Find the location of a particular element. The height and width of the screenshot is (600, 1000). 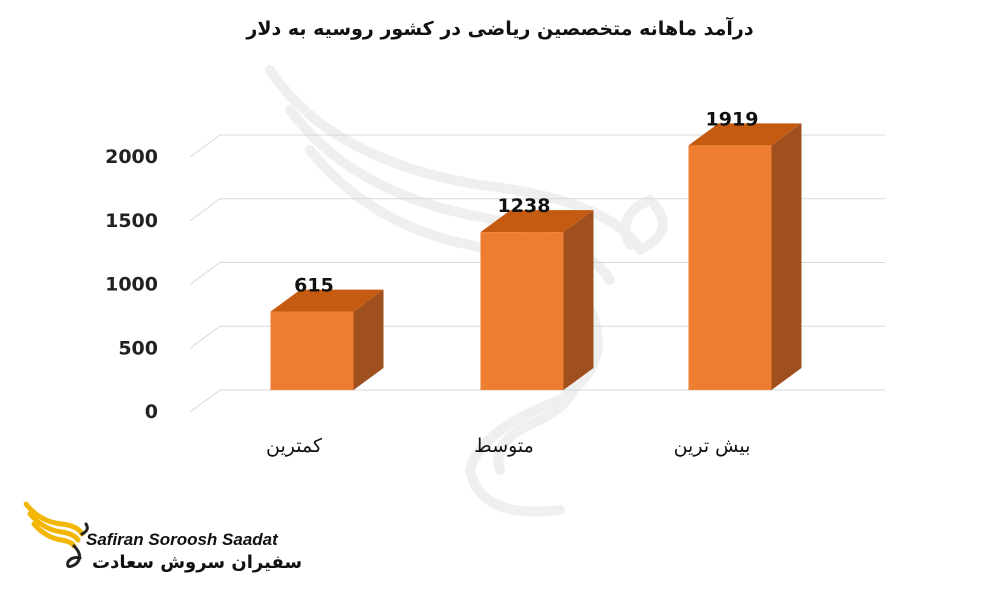

x-category-label: متوسط is located at coordinates (504, 446).